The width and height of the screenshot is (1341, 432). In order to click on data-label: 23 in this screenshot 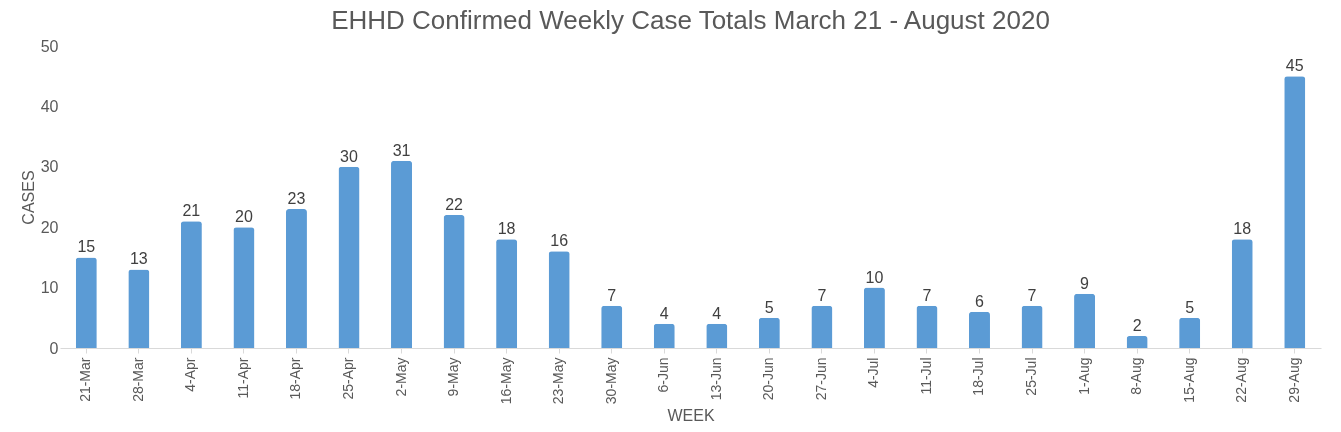, I will do `click(296, 199)`.